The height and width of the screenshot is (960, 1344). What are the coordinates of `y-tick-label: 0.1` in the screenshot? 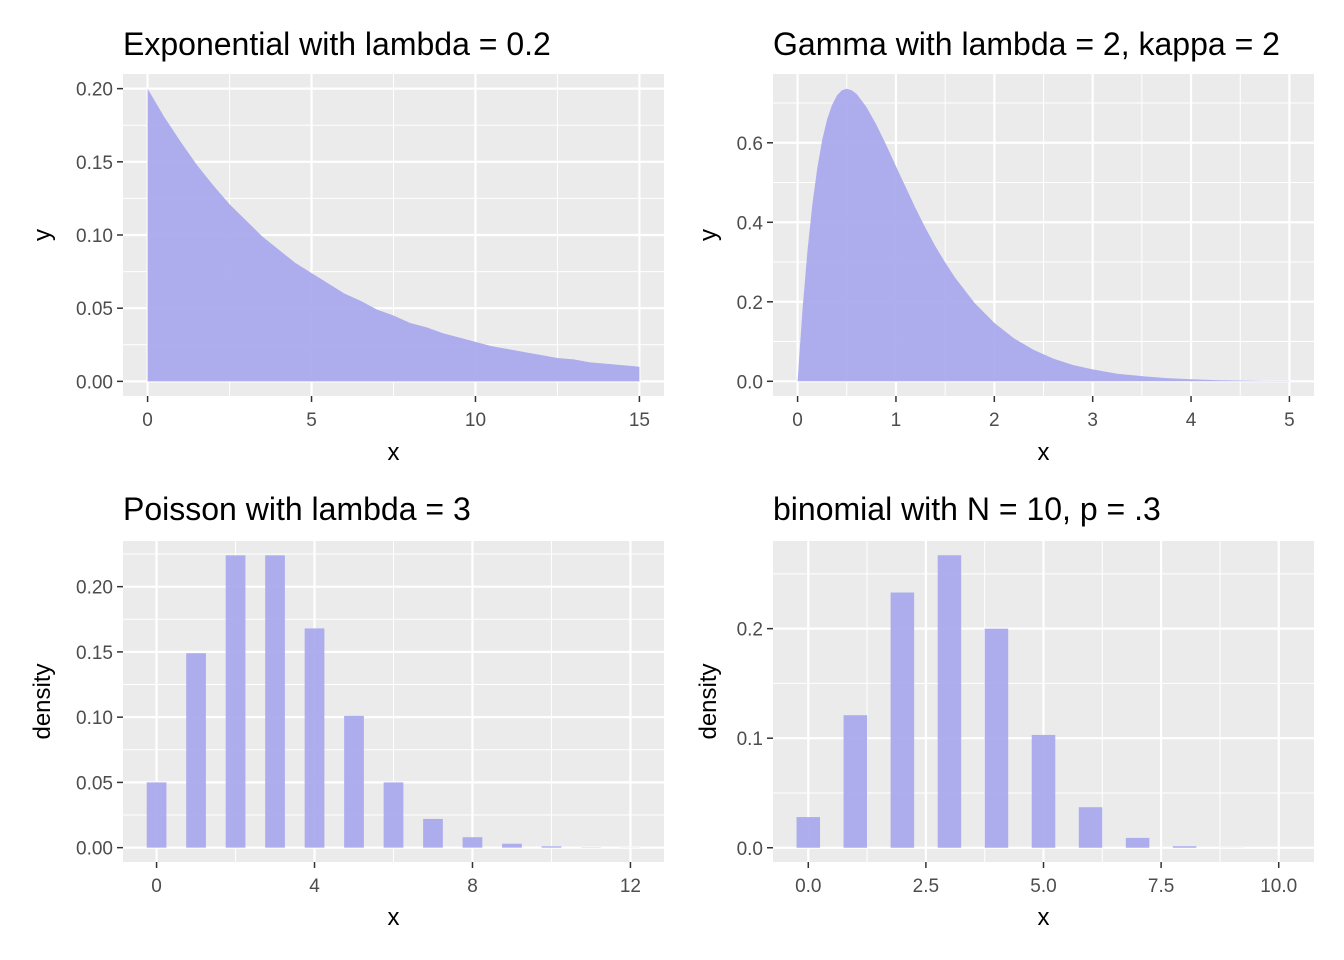 It's located at (750, 739).